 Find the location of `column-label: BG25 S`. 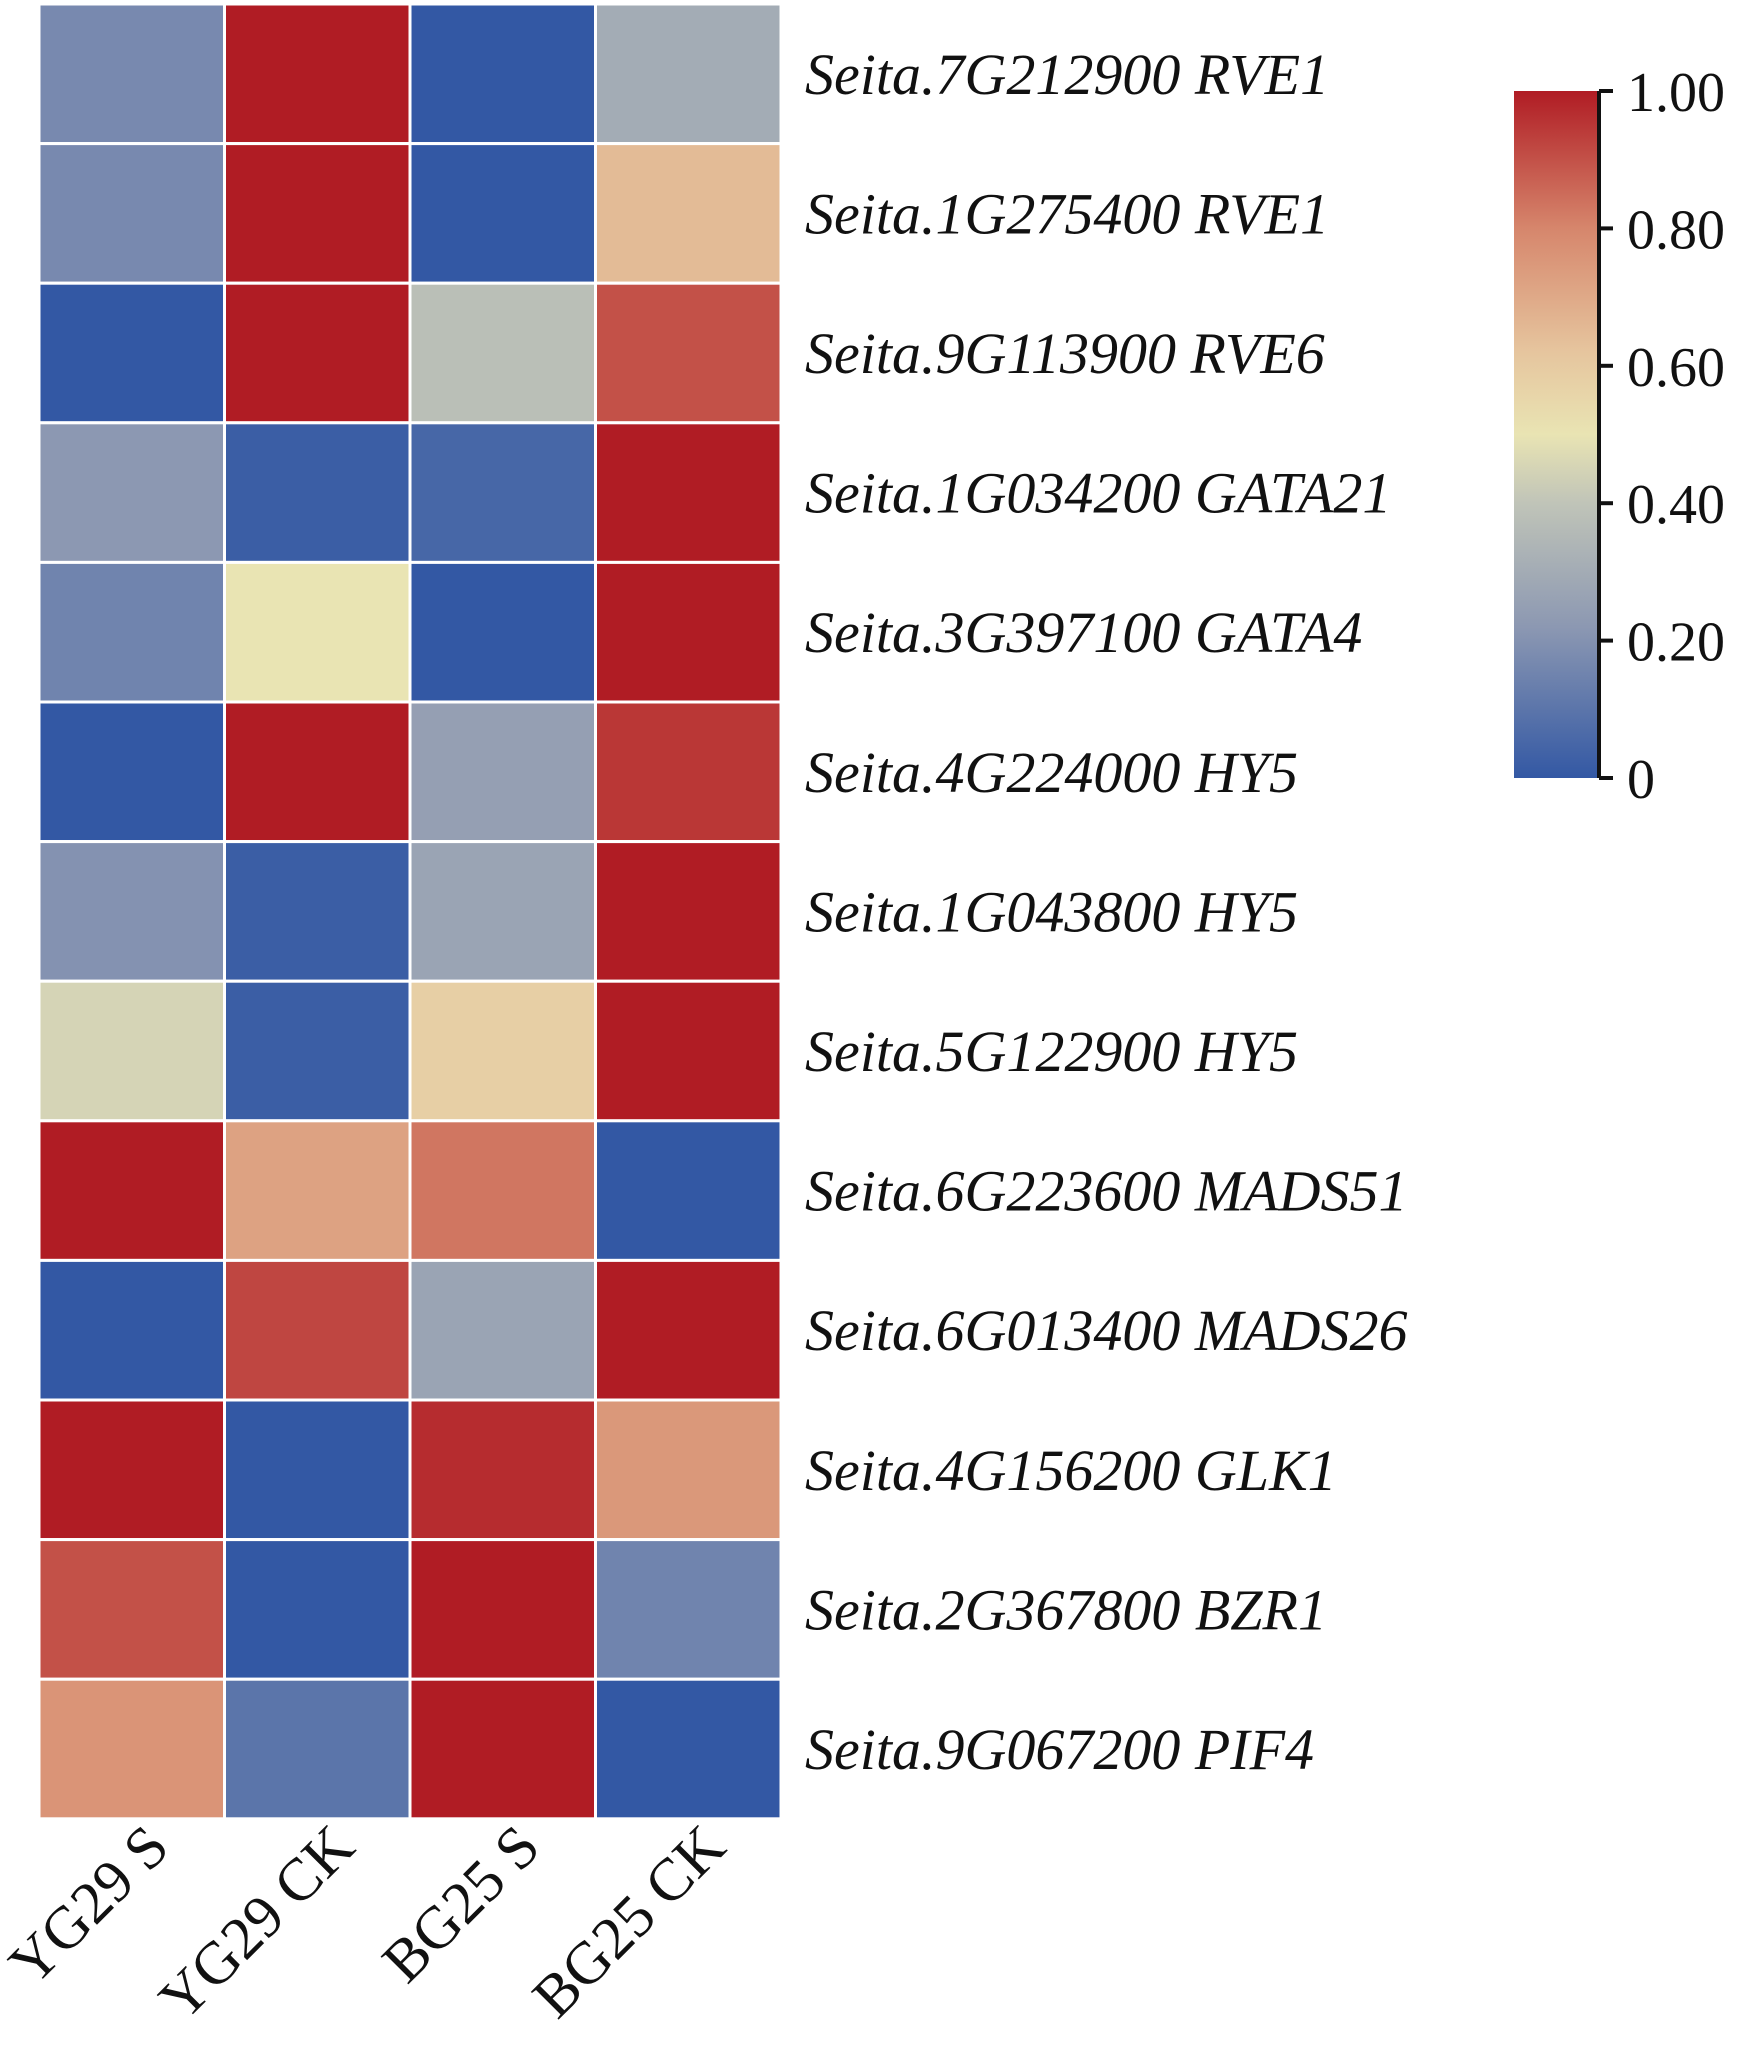

column-label: BG25 S is located at coordinates (461, 1904).